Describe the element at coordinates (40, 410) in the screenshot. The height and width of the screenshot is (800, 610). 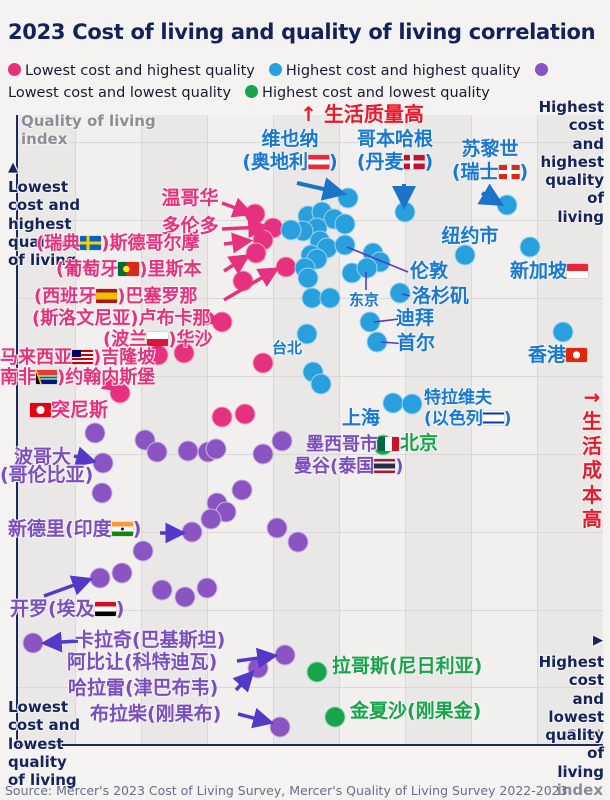
I see `flag-tunisia-icon` at that location.